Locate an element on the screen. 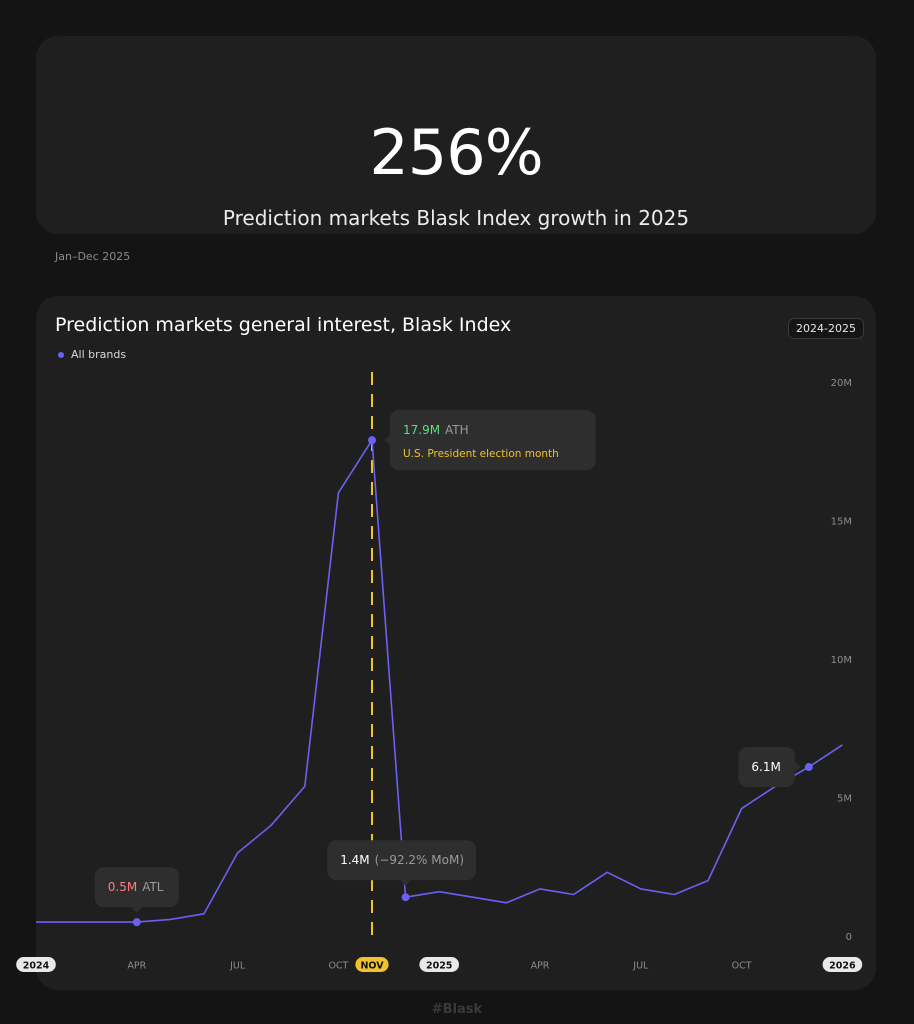 This screenshot has width=914, height=1024. x-tick-label: NOV is located at coordinates (372, 966).